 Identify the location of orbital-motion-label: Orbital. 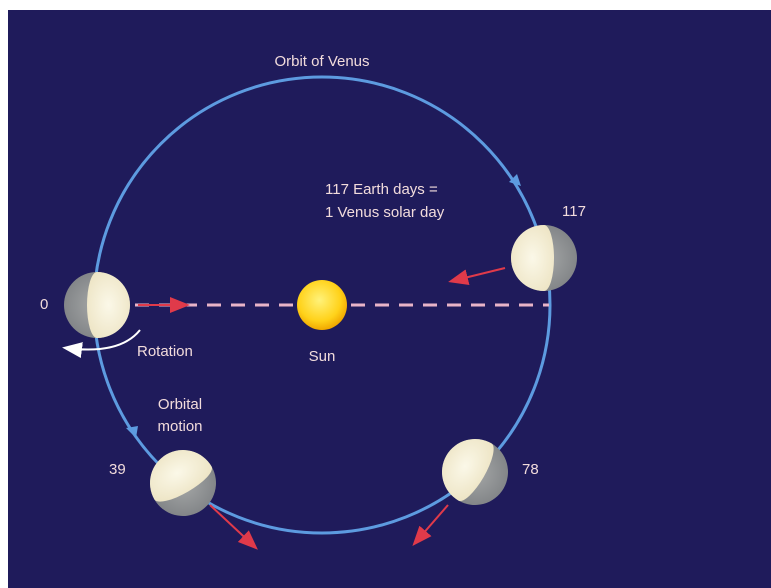
(180, 404).